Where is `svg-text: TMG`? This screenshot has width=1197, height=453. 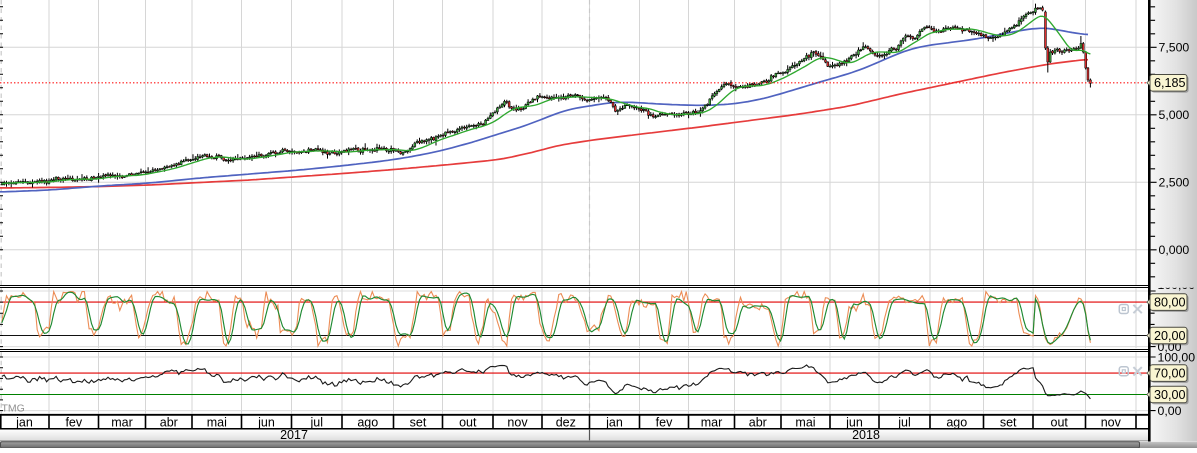
svg-text: TMG is located at coordinates (13, 409).